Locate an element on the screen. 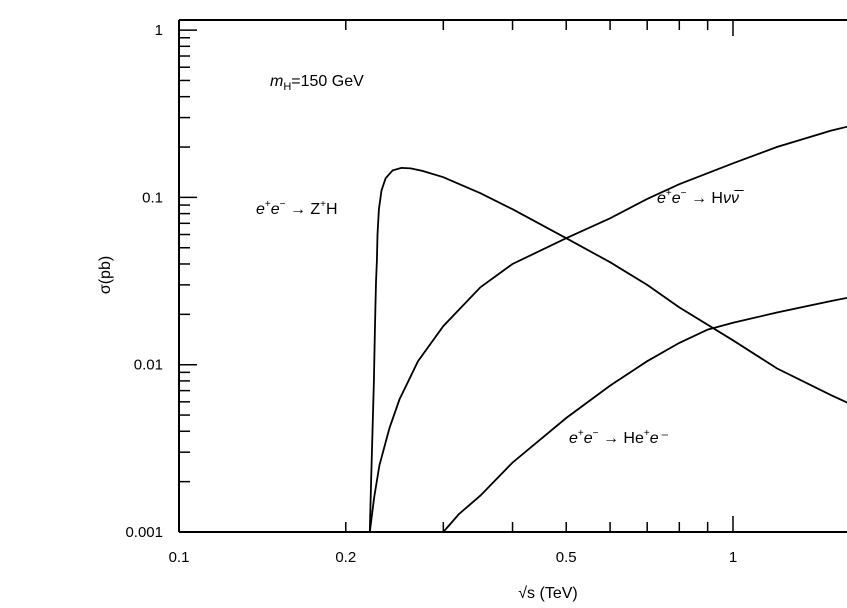 This screenshot has height=608, width=847. series-label-zh: e+e− → Z+H is located at coordinates (297, 208).